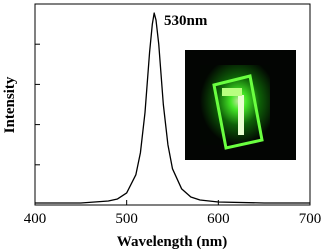 This screenshot has width=326, height=252. I want to click on x-axis-label: Wavelength (nm), so click(172, 242).